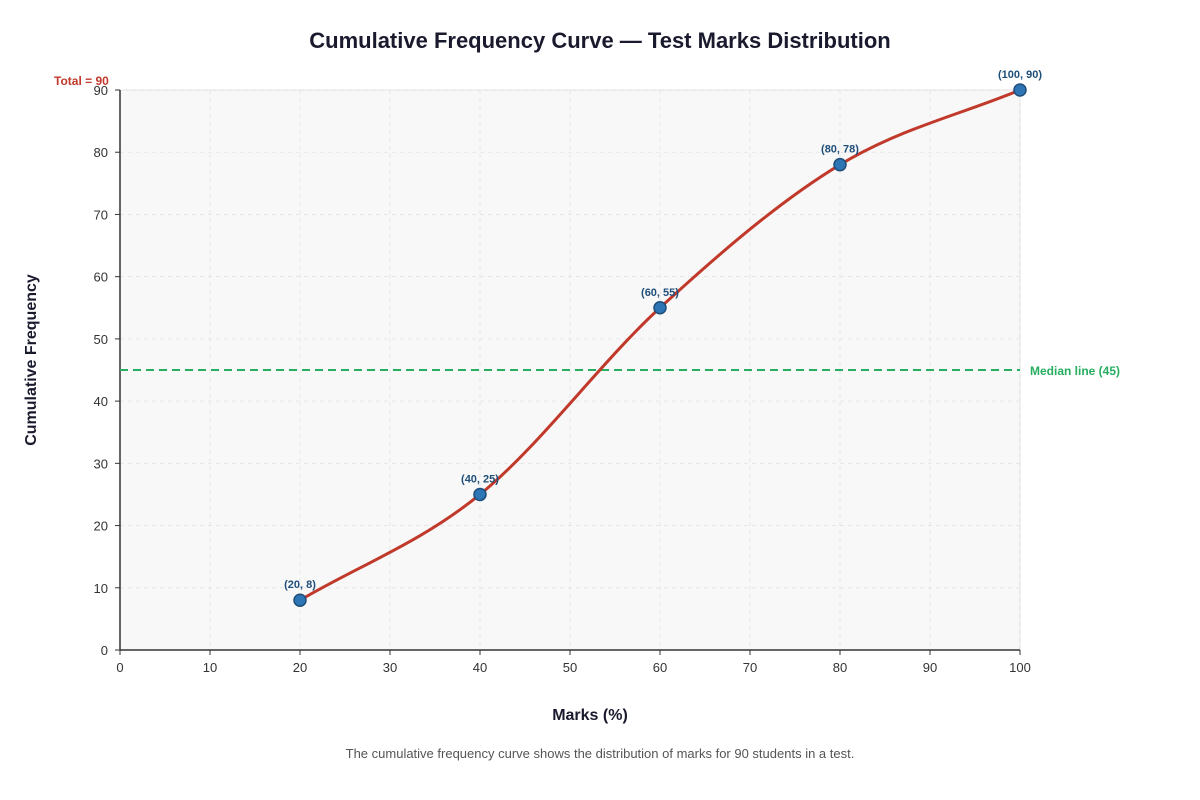  I want to click on x-tick-label: 0, so click(119, 667).